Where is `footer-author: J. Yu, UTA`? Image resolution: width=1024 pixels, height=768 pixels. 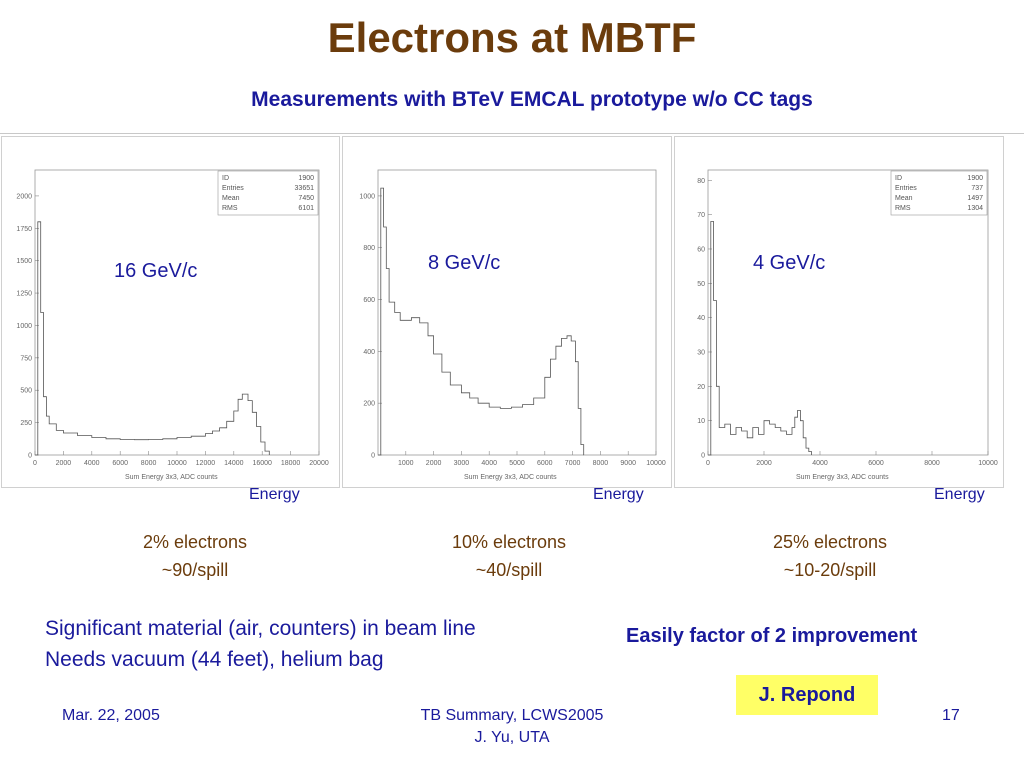 footer-author: J. Yu, UTA is located at coordinates (512, 737).